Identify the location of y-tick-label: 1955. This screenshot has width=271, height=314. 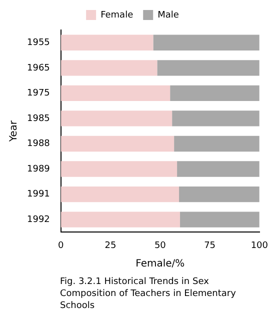
(38, 43).